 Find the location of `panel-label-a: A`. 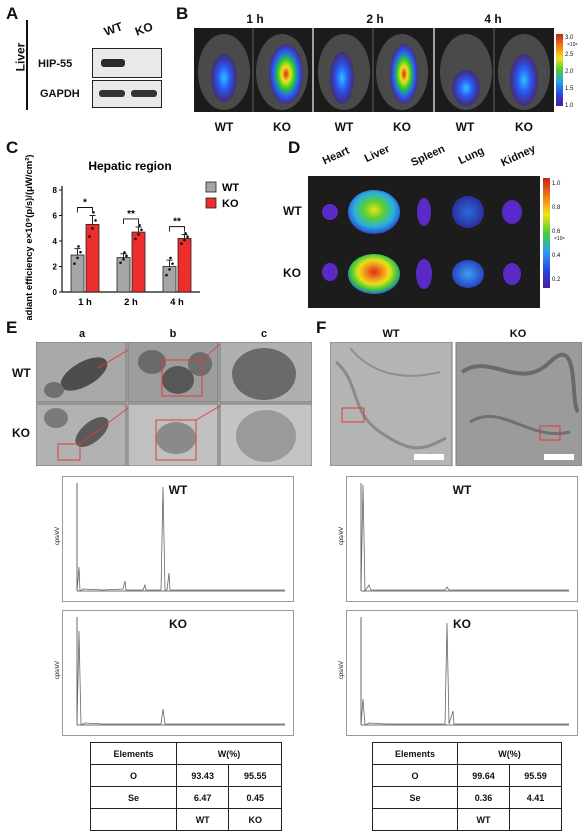

panel-label-a: A is located at coordinates (12, 13).